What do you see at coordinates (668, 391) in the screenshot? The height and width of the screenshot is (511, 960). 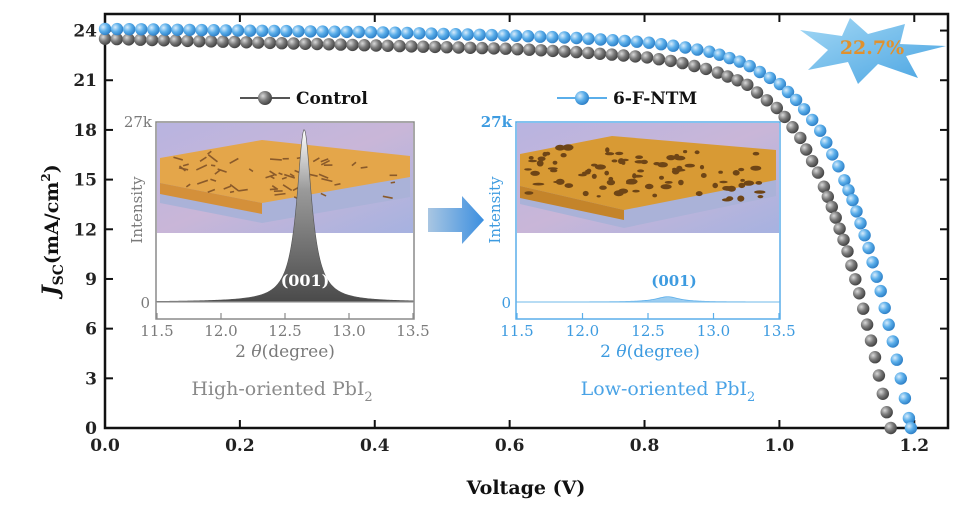 I see `inset-right-caption: Low-oriented PbI2` at bounding box center [668, 391].